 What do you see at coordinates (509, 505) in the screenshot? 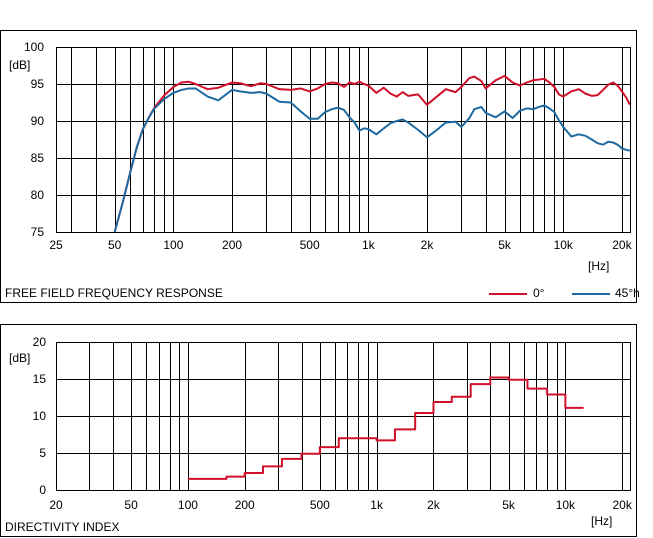
I see `di-x-tick-label: 5k` at bounding box center [509, 505].